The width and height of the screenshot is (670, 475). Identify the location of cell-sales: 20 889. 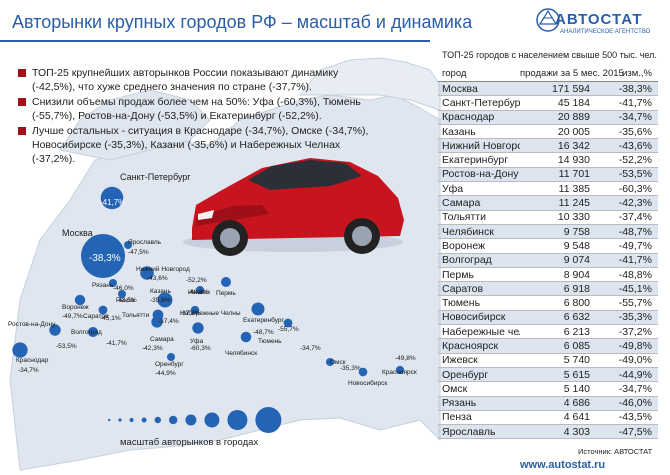
(573, 117).